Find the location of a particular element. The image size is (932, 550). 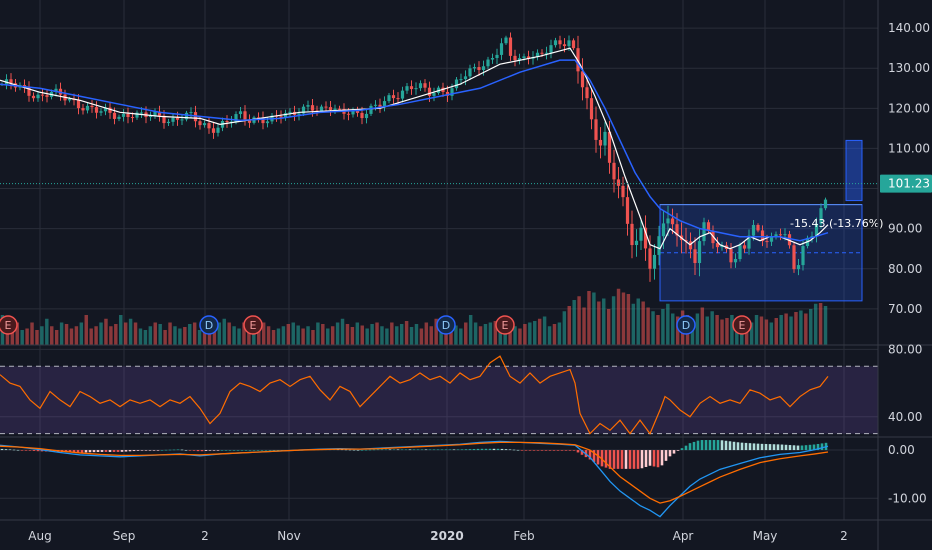

macd-tick-label: 0.00 is located at coordinates (901, 450).